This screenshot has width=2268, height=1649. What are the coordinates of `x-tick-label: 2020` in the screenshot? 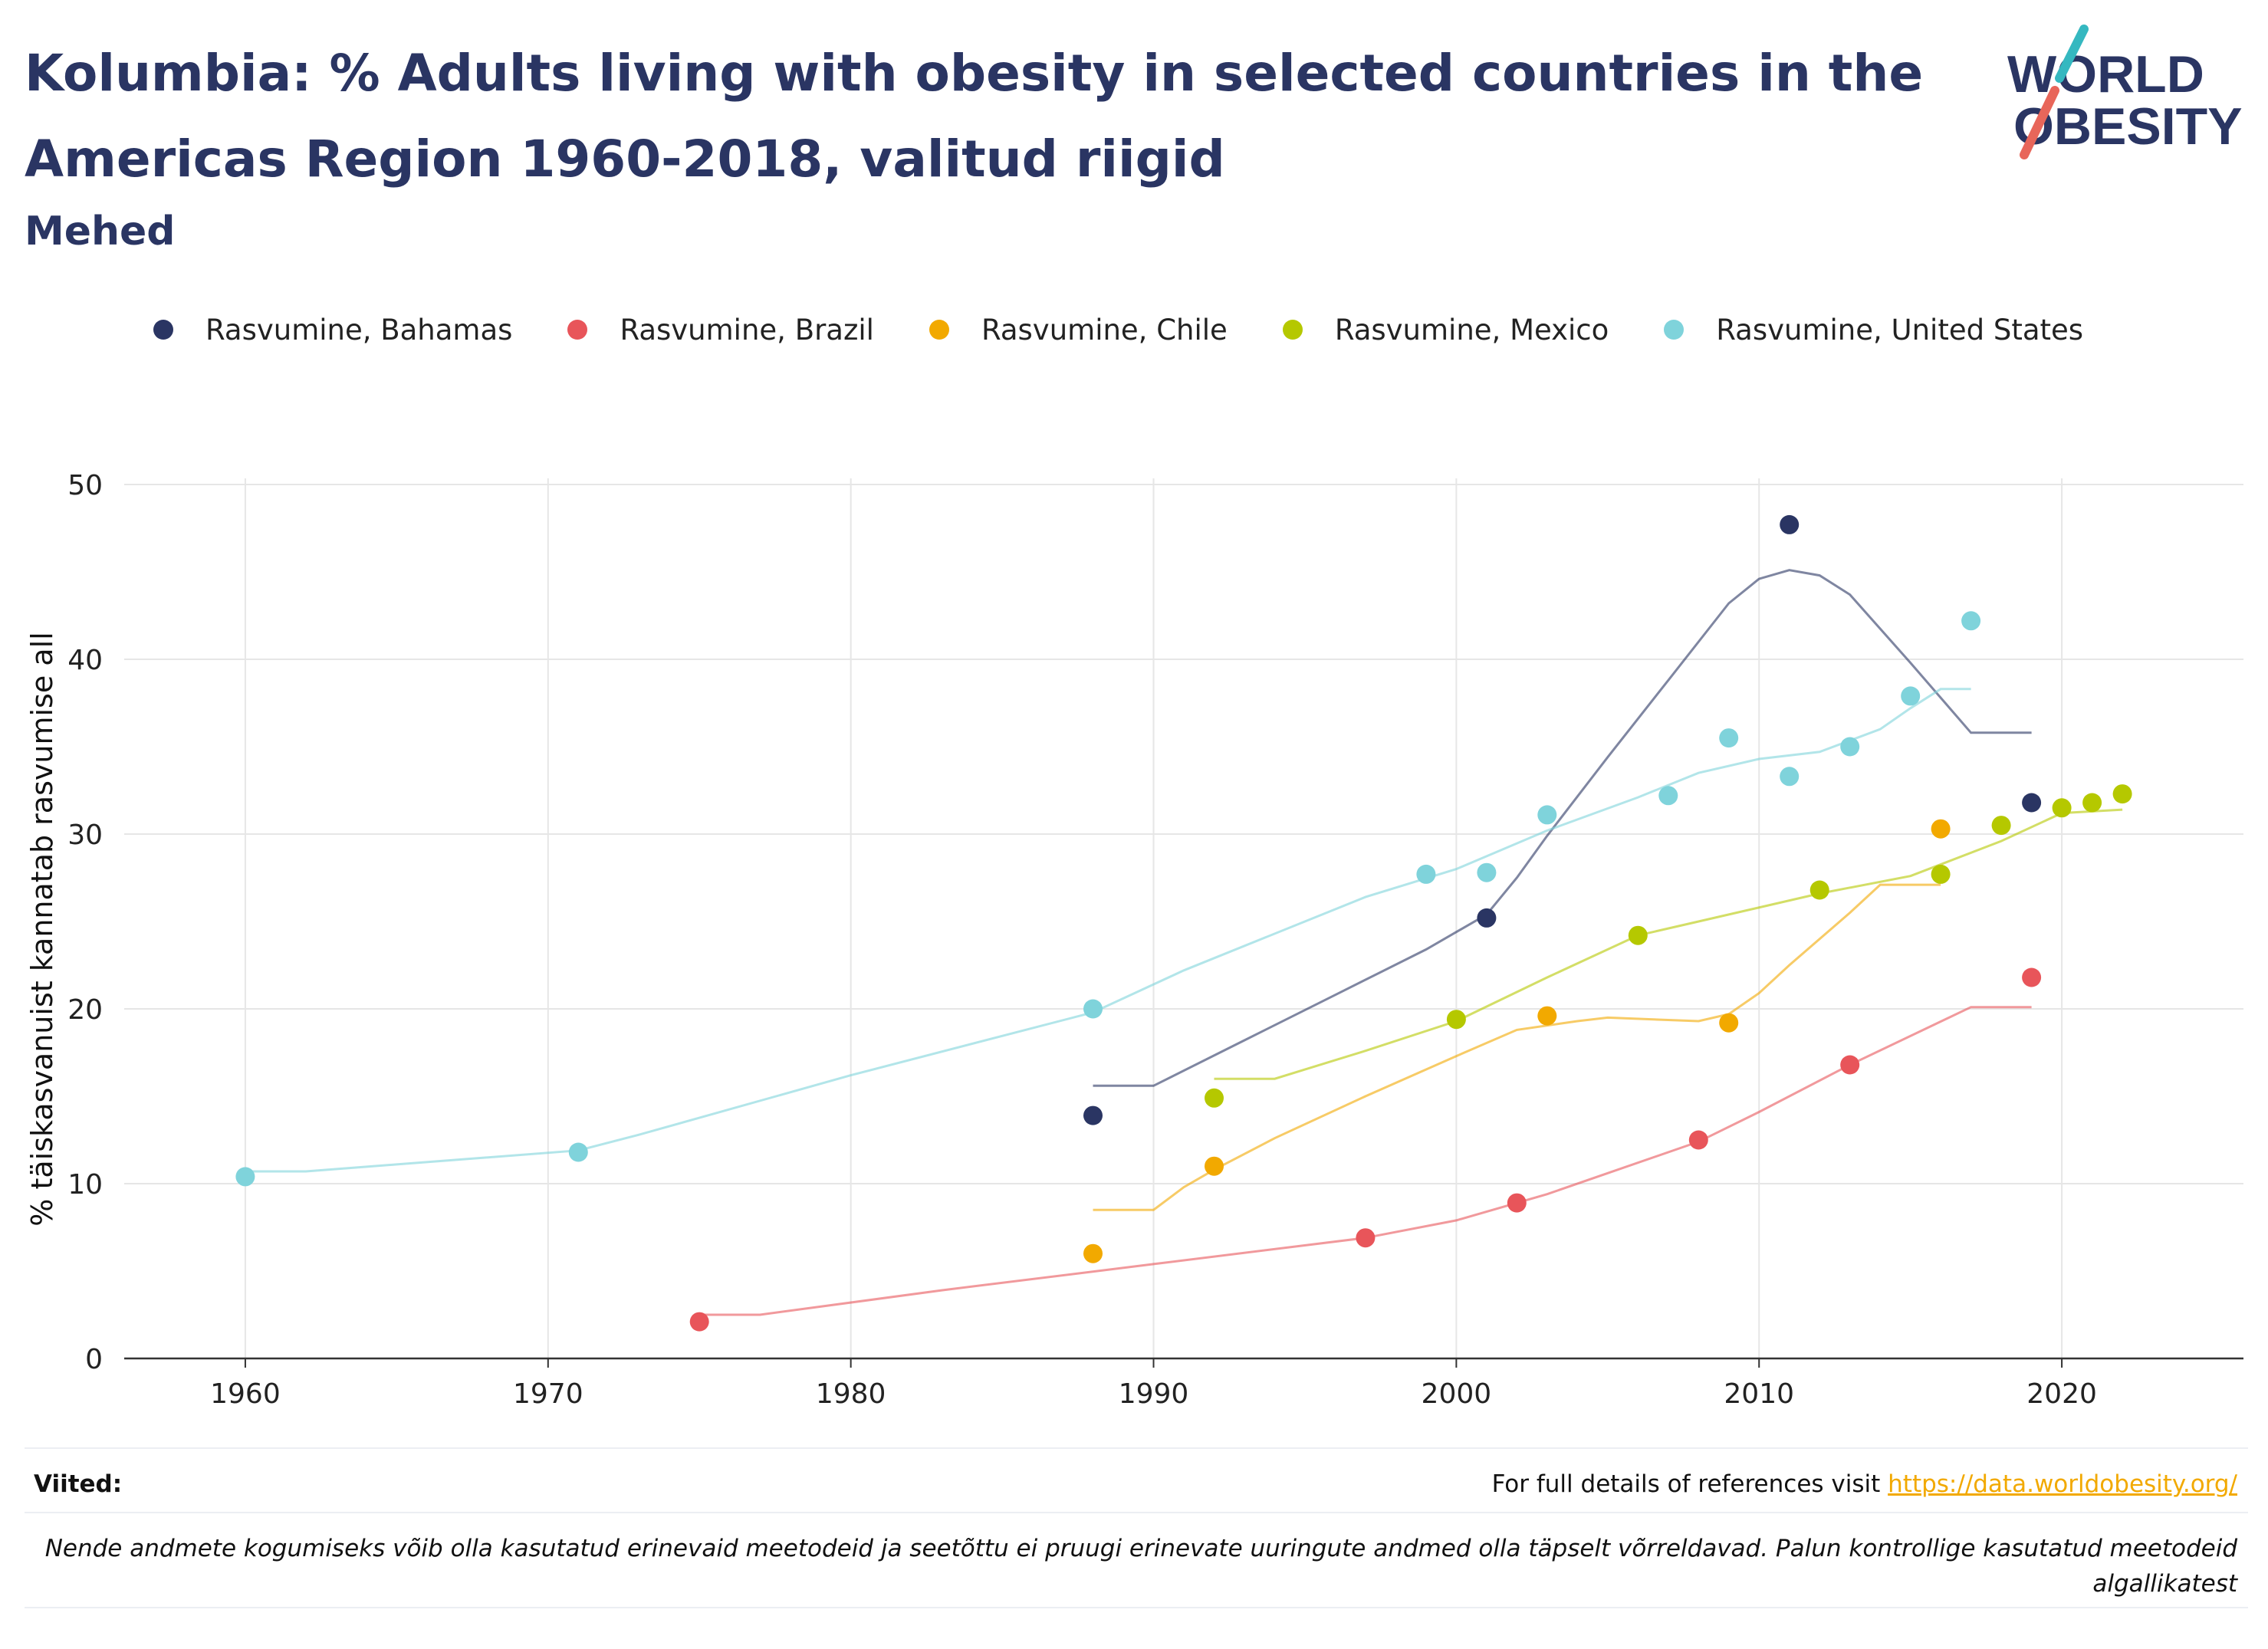 It's located at (2061, 1394).